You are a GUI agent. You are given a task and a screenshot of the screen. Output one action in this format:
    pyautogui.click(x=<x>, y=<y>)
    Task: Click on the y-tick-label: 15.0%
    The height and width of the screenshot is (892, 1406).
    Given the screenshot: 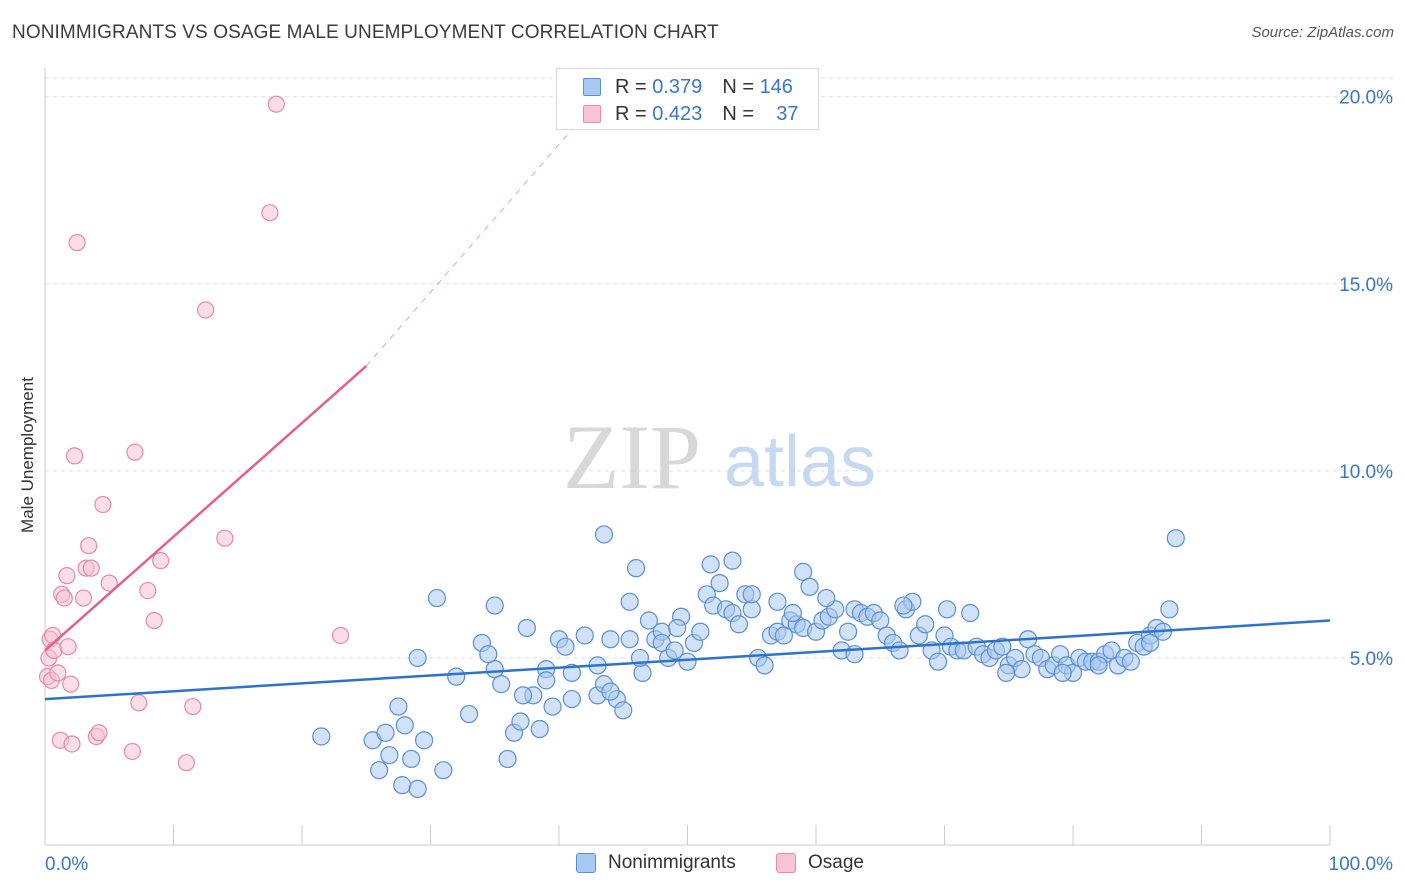 What is the action you would take?
    pyautogui.click(x=1366, y=285)
    